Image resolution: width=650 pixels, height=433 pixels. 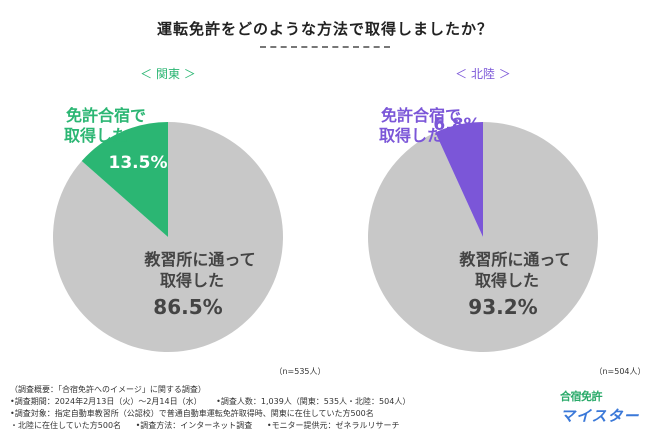 What do you see at coordinates (600, 416) in the screenshot?
I see `logo-bottom-text: マイスター` at bounding box center [600, 416].